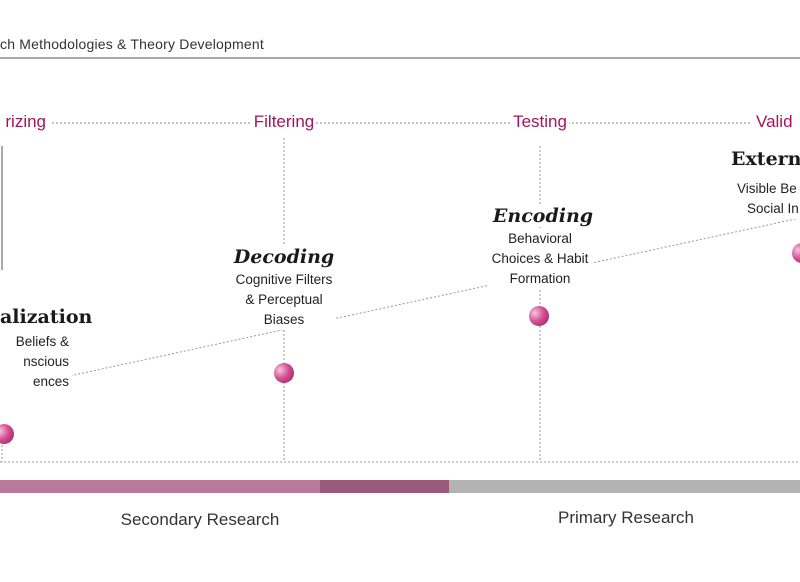 The height and width of the screenshot is (582, 800). I want to click on stage-desc-encoding-line-1: Behavioral, so click(540, 238).